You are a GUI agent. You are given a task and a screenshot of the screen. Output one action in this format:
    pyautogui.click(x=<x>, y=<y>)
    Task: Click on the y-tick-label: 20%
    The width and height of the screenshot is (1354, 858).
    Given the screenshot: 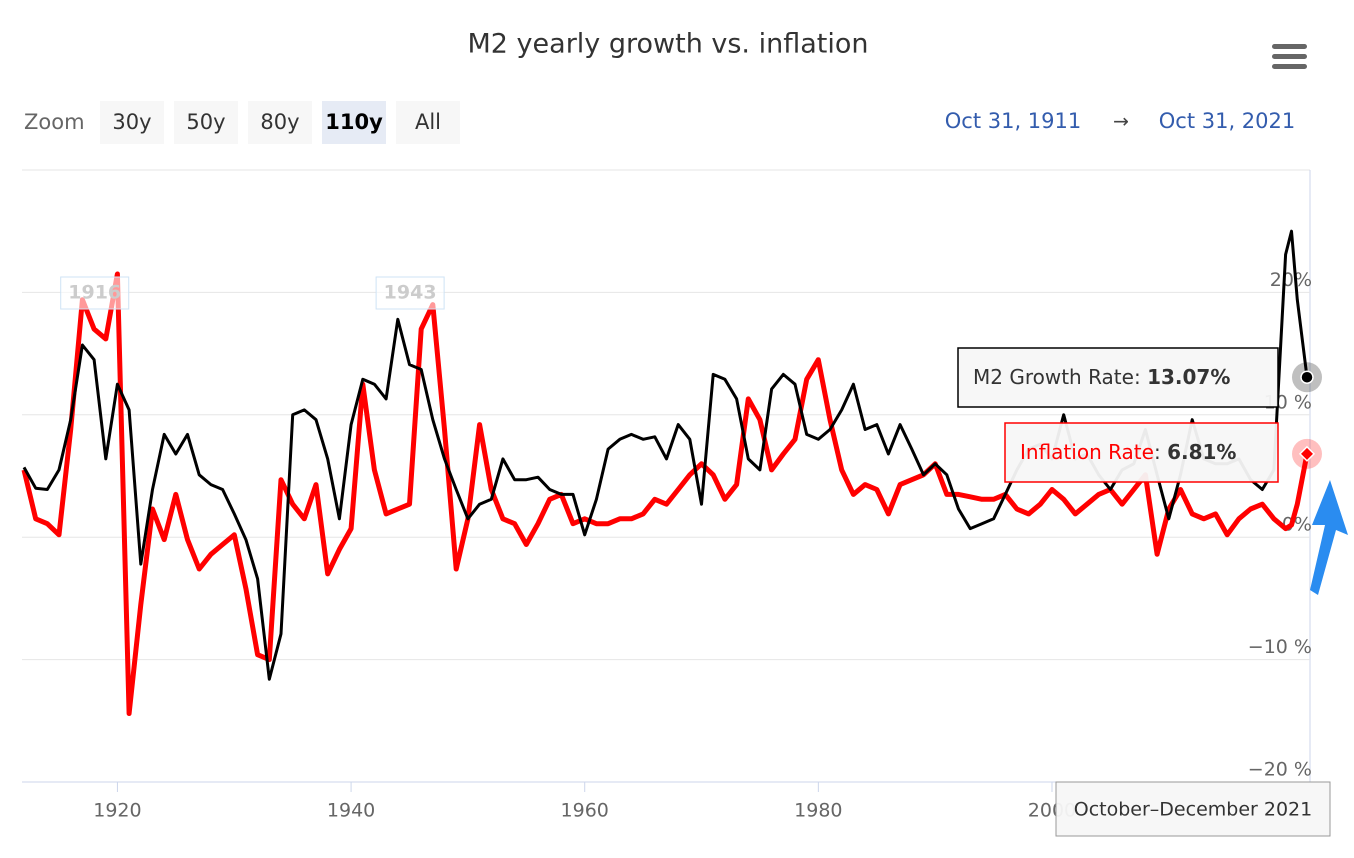 What is the action you would take?
    pyautogui.click(x=1291, y=280)
    